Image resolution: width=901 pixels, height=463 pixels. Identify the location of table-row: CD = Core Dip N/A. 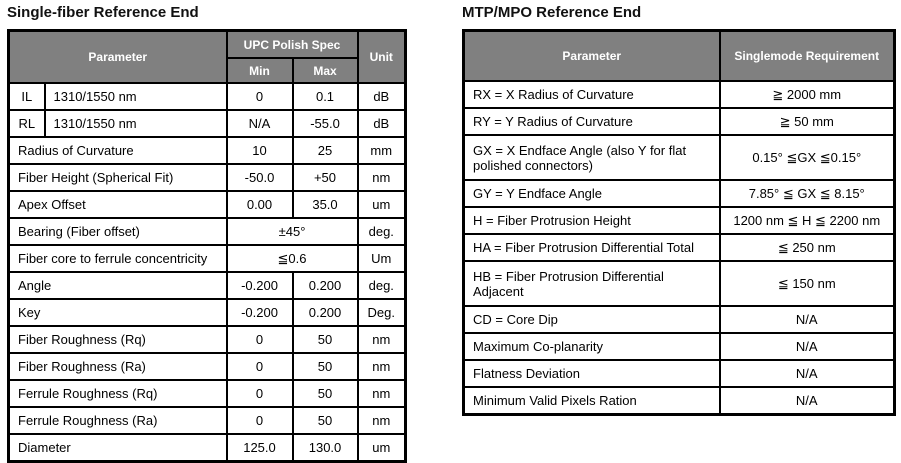
(679, 319).